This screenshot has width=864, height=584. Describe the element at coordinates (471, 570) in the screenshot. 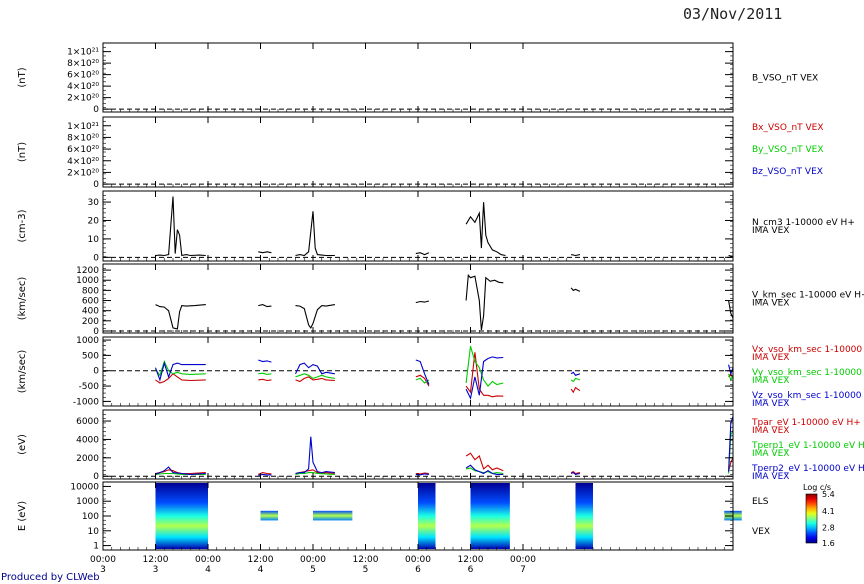

I see `x-day-label: 6` at that location.